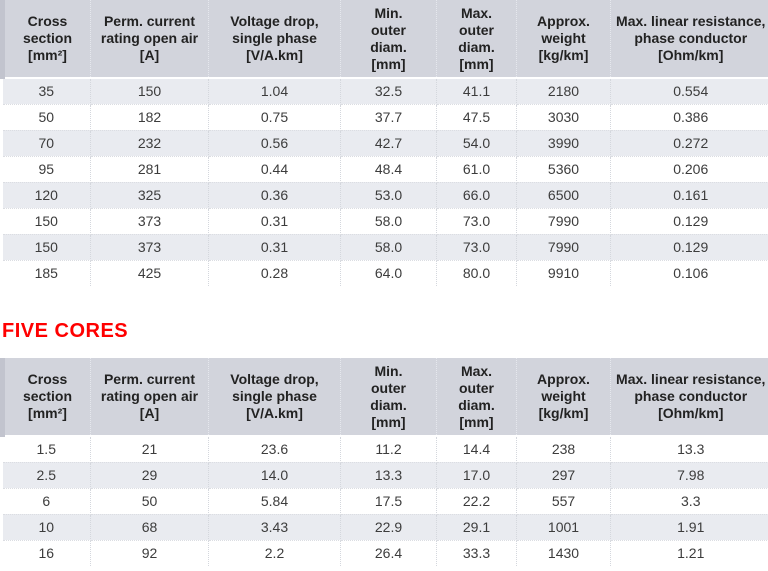 The height and width of the screenshot is (571, 768). What do you see at coordinates (388, 91) in the screenshot?
I see `cell: 32.5` at bounding box center [388, 91].